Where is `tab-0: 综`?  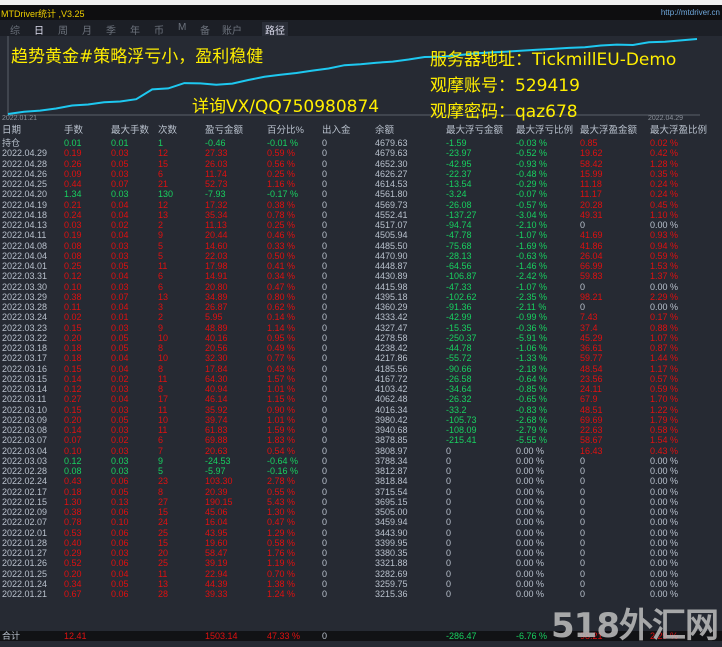 tab-0: 综 is located at coordinates (15, 31).